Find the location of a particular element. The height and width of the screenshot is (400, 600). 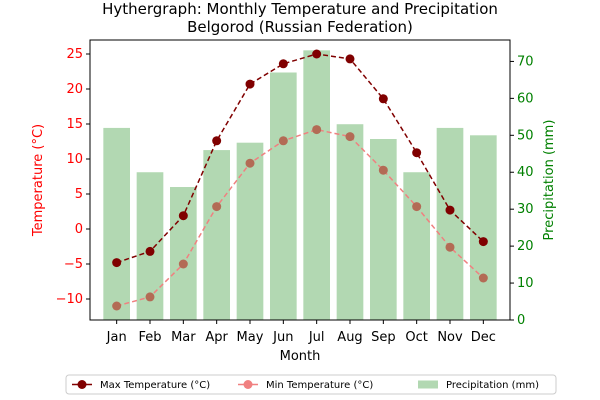

x-tick-label: Sep is located at coordinates (383, 337).